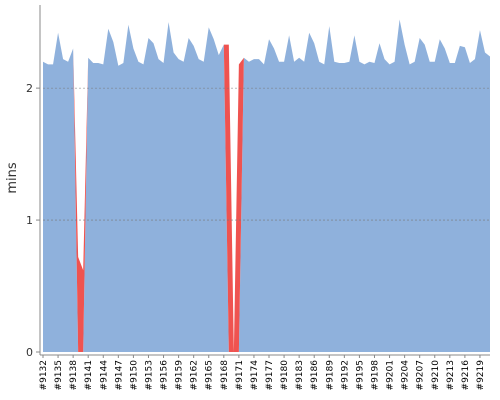 Image resolution: width=500 pixels, height=400 pixels. Describe the element at coordinates (300, 375) in the screenshot. I see `x-tick-label: #9183` at that location.